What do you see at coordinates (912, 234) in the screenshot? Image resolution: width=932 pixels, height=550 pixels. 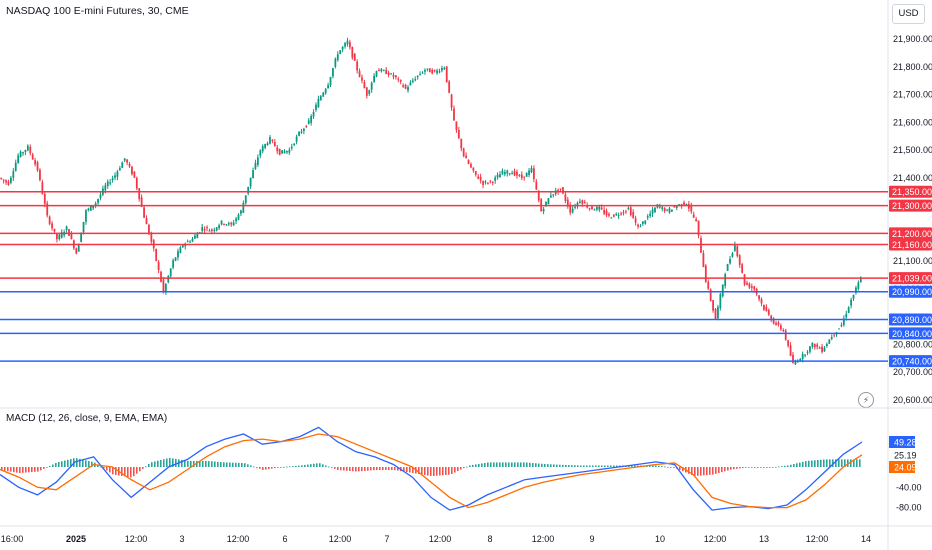 I see `resistance-line-label: 21,200.00` at bounding box center [912, 234].